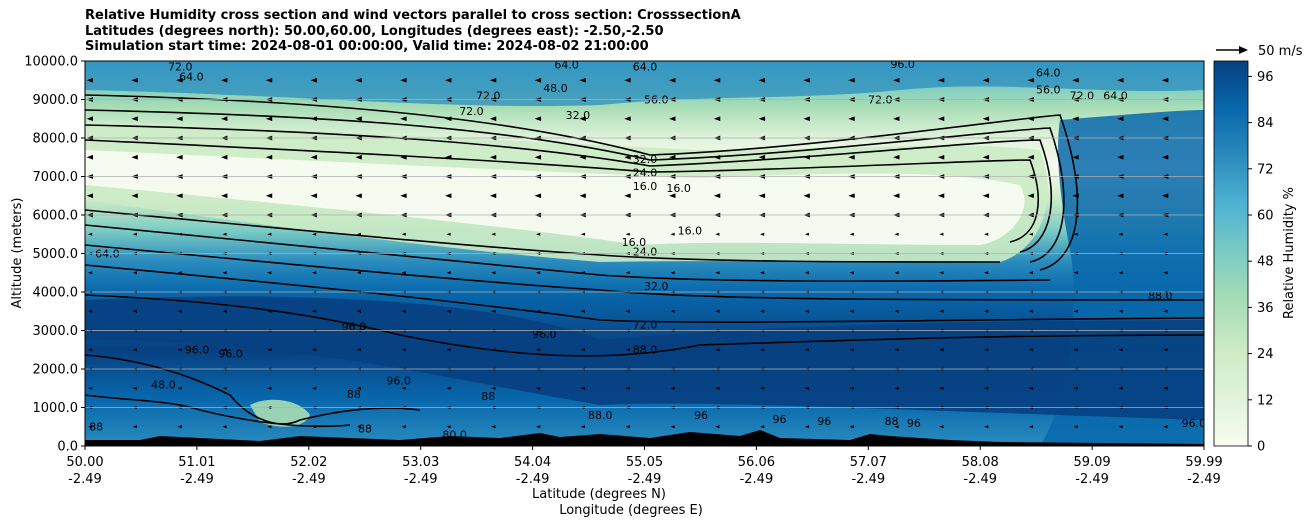 The width and height of the screenshot is (1304, 526). Describe the element at coordinates (1255, 257) in the screenshot. I see `colorbar: 0 12 24 36 48 60 72 84 96 Relative Humidity %` at that location.